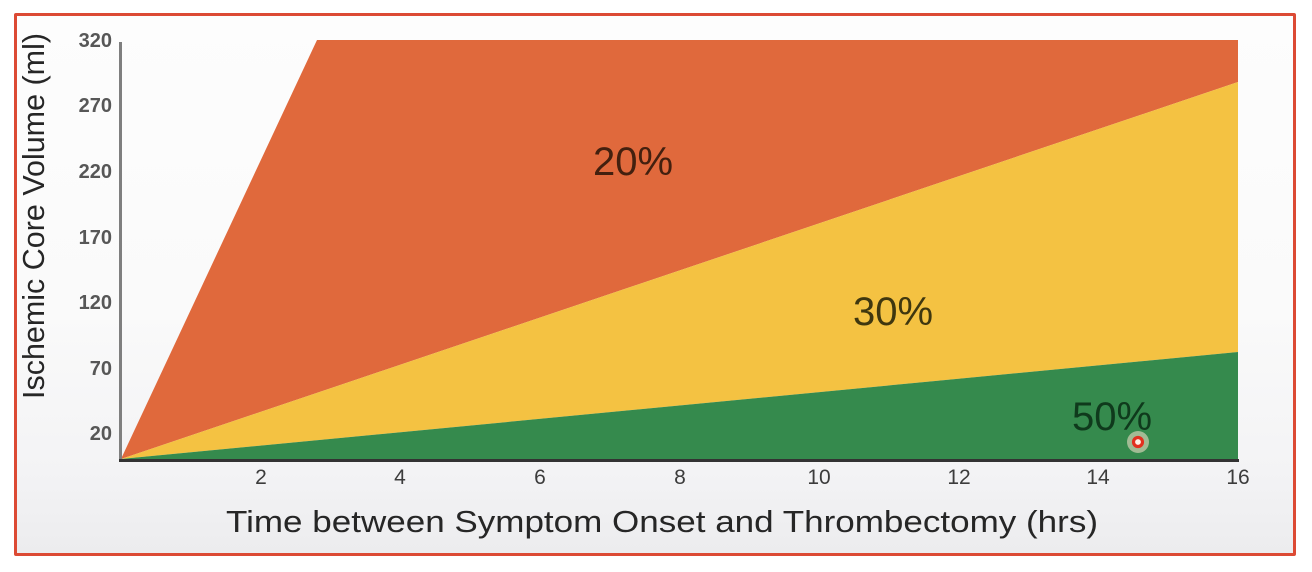 This screenshot has width=1312, height=572. What do you see at coordinates (101, 369) in the screenshot?
I see `y-tick-70: 70` at bounding box center [101, 369].